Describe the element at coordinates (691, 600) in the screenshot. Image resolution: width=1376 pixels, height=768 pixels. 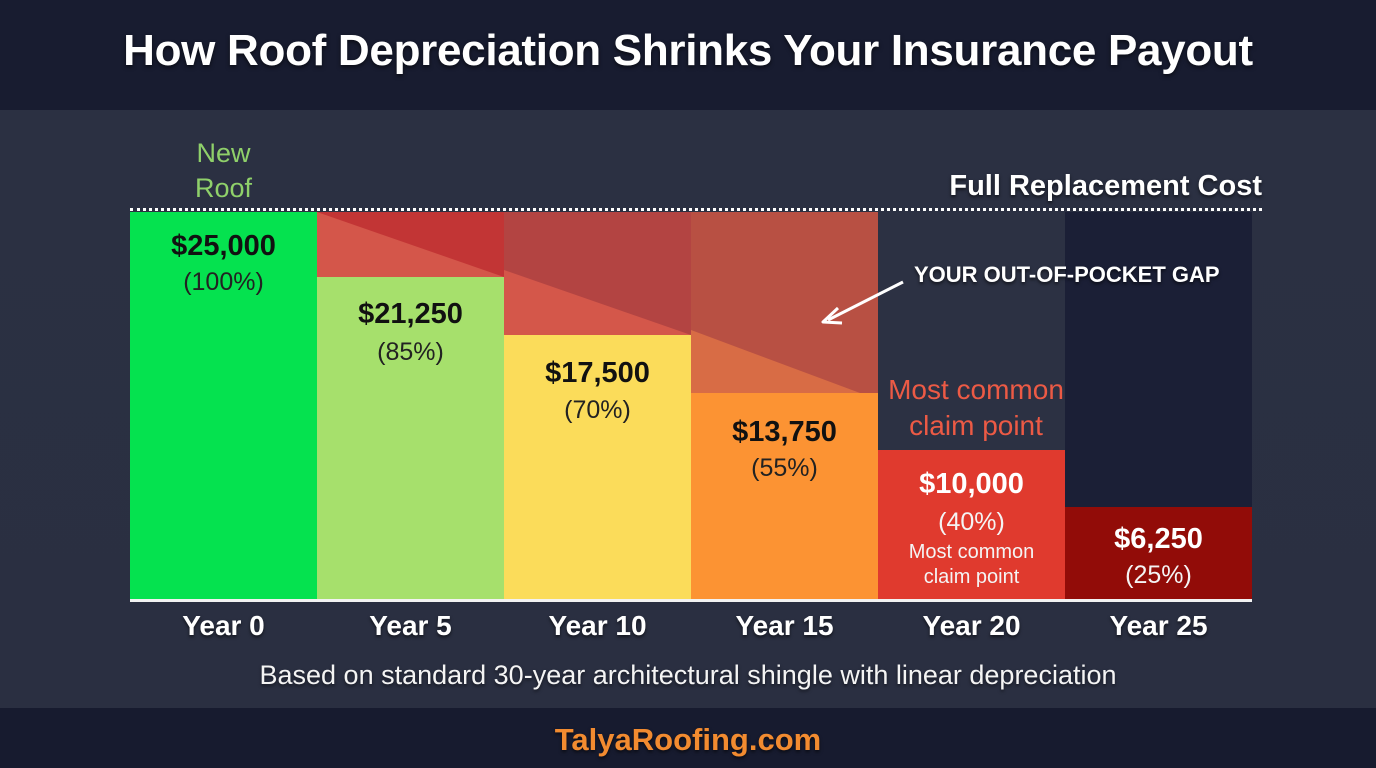
I see `x-axis-baseline` at that location.